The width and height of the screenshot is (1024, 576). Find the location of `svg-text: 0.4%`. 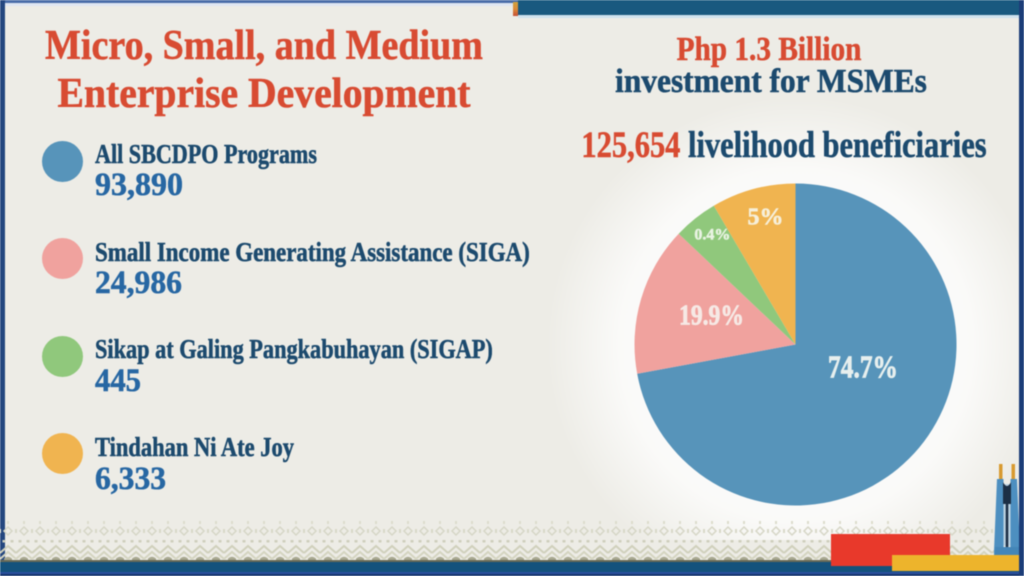

svg-text: 0.4% is located at coordinates (712, 234).